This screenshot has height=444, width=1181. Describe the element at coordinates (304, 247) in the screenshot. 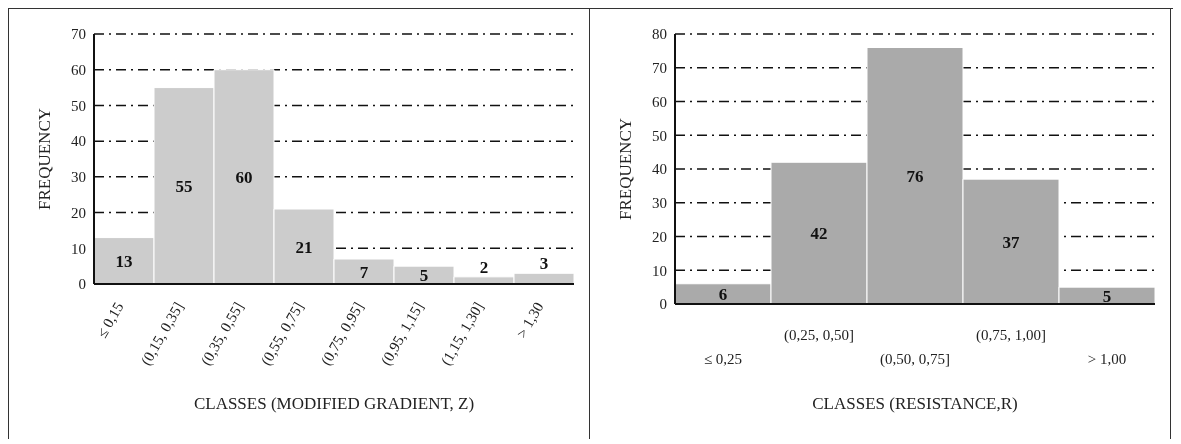

I see `data-label: 21` at that location.